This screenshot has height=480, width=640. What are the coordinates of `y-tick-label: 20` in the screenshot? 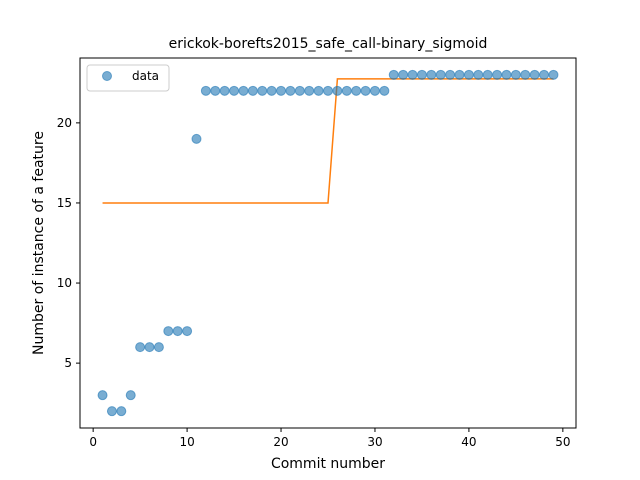 It's located at (64, 123).